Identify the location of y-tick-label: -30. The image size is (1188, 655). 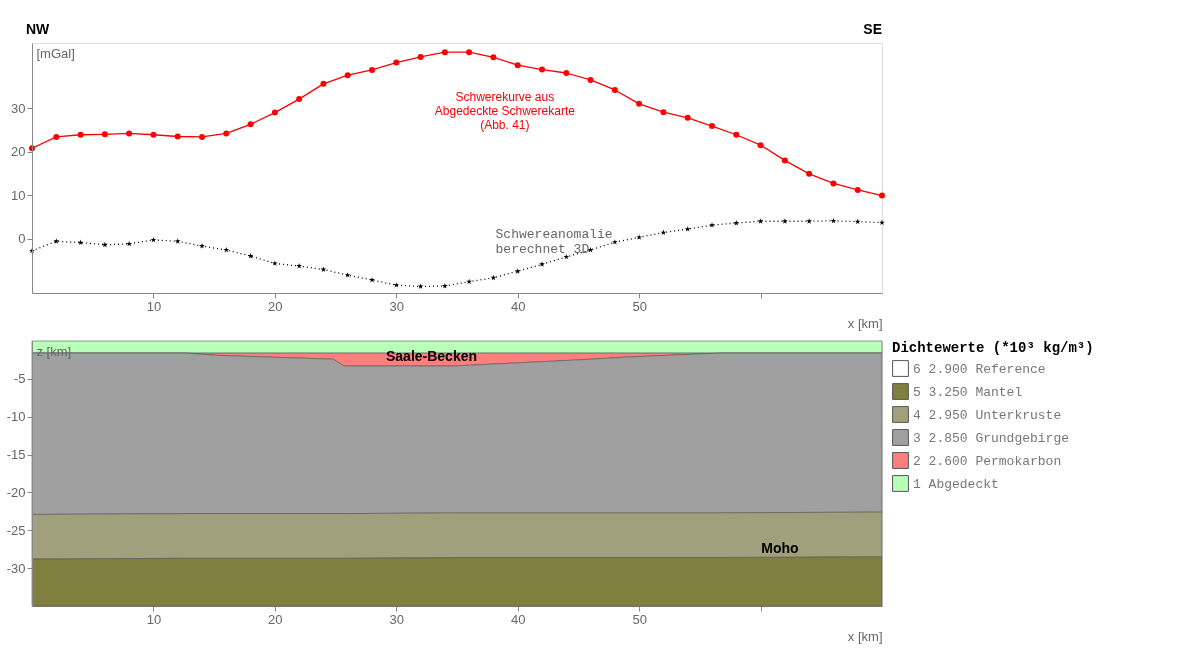
(16, 568).